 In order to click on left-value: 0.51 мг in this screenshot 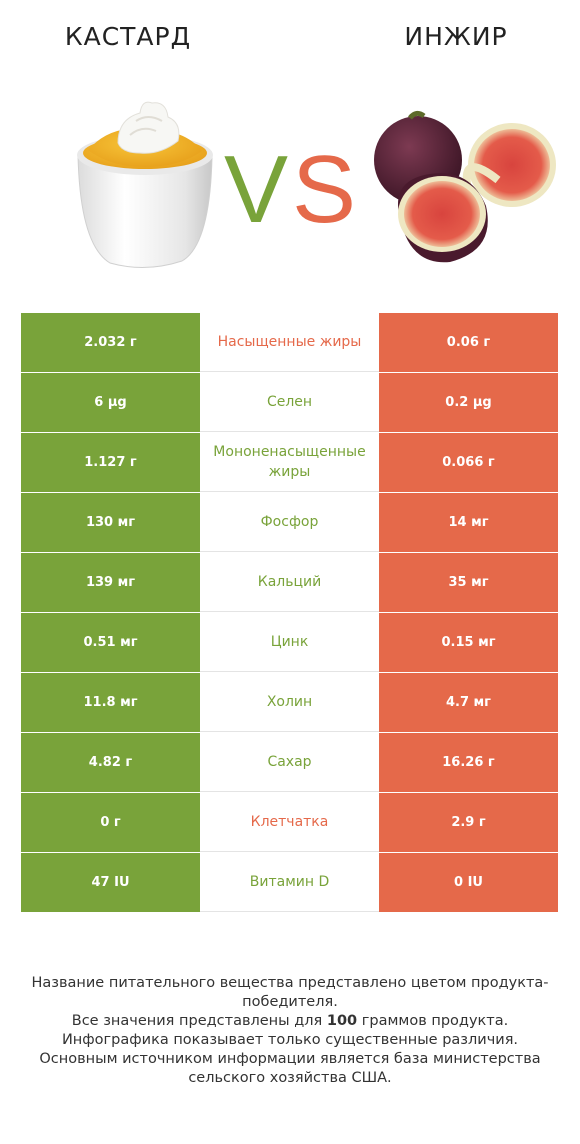, I will do `click(110, 642)`.